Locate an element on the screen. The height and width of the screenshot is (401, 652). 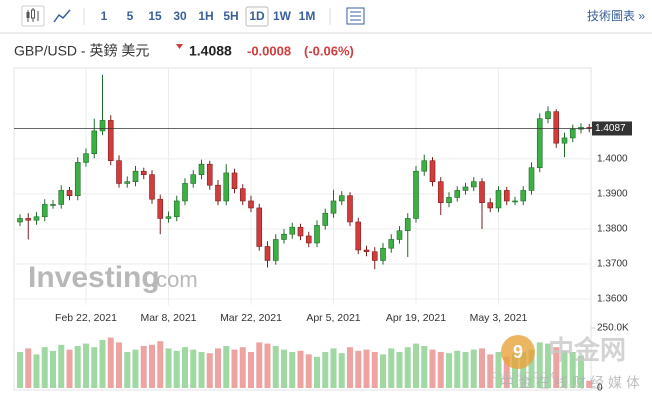
change-percent: (-0.06%) is located at coordinates (329, 50).